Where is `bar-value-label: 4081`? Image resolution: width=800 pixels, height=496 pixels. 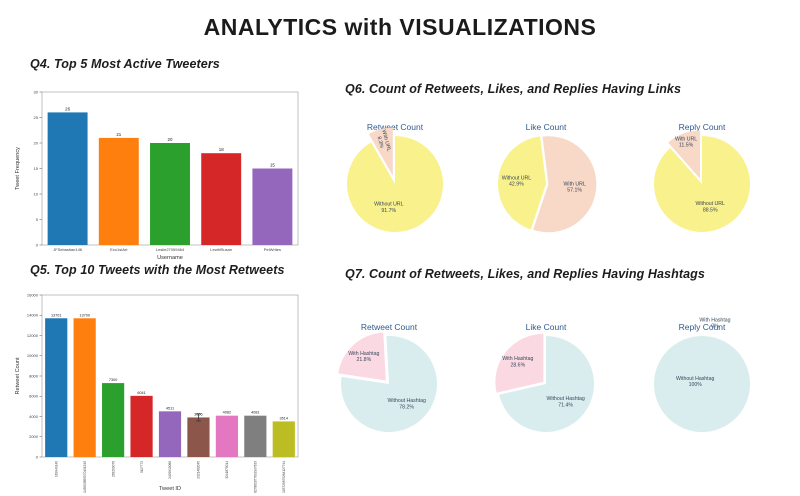
bar-value-label: 4081 is located at coordinates (255, 413).